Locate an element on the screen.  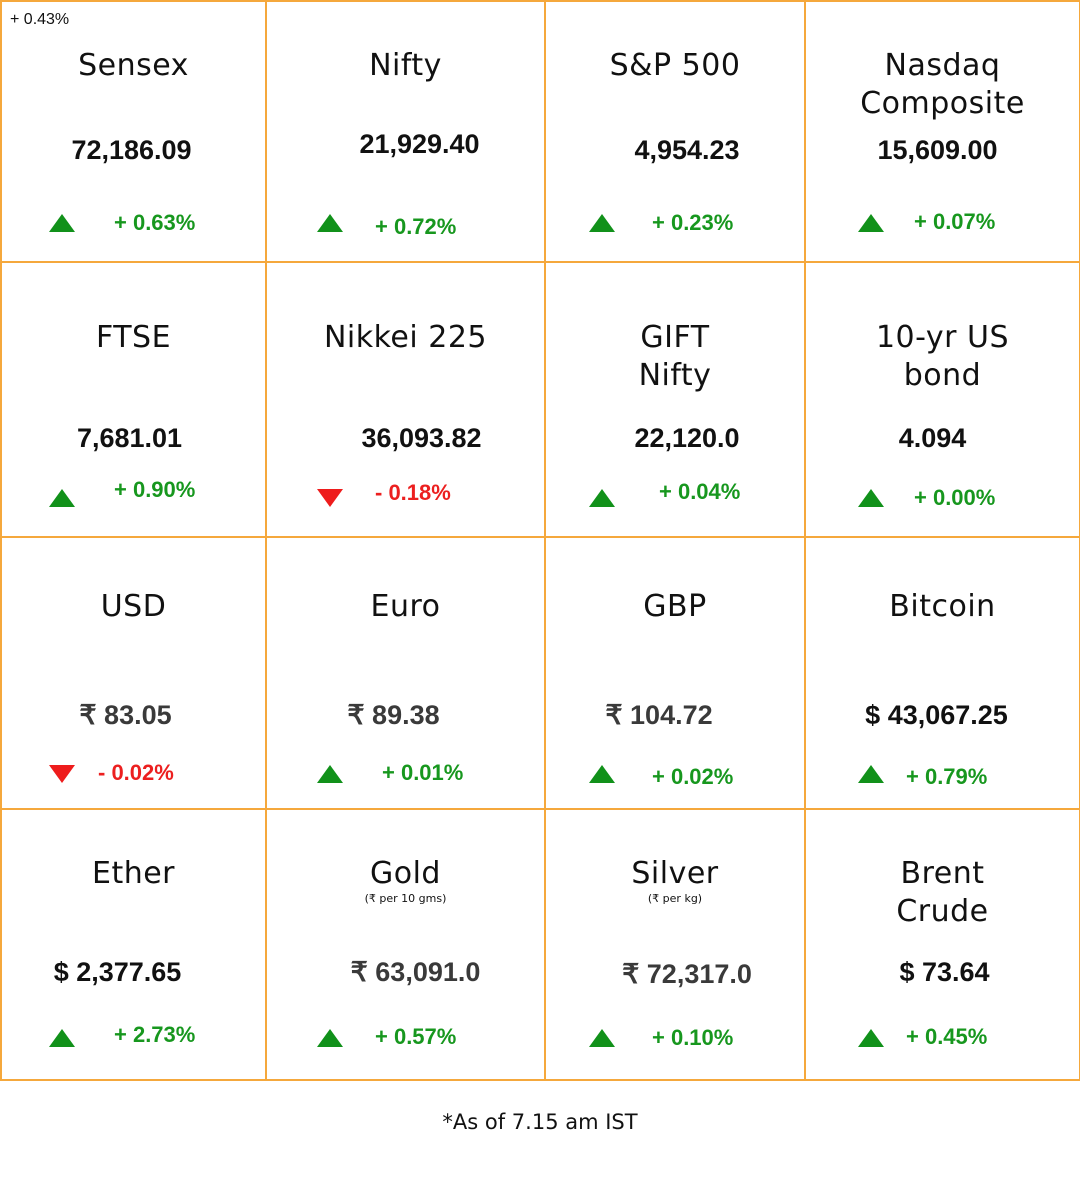
instrument-value: 7,681.01 is located at coordinates (129, 438).